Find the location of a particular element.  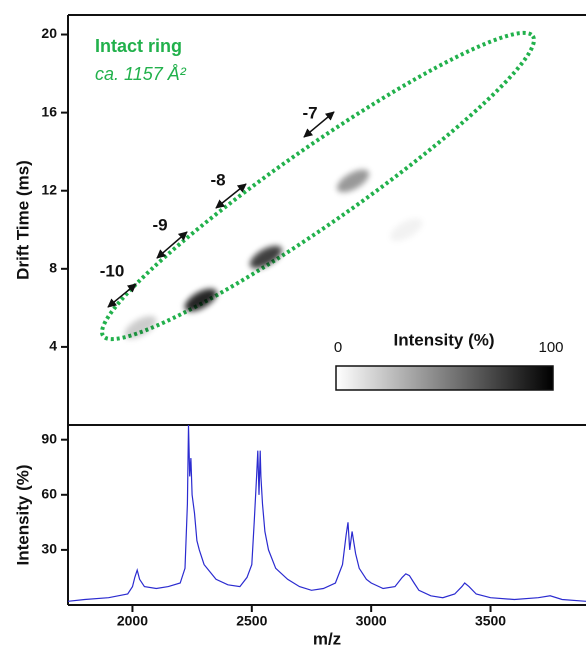

y-tick-label: 60 is located at coordinates (49, 493).